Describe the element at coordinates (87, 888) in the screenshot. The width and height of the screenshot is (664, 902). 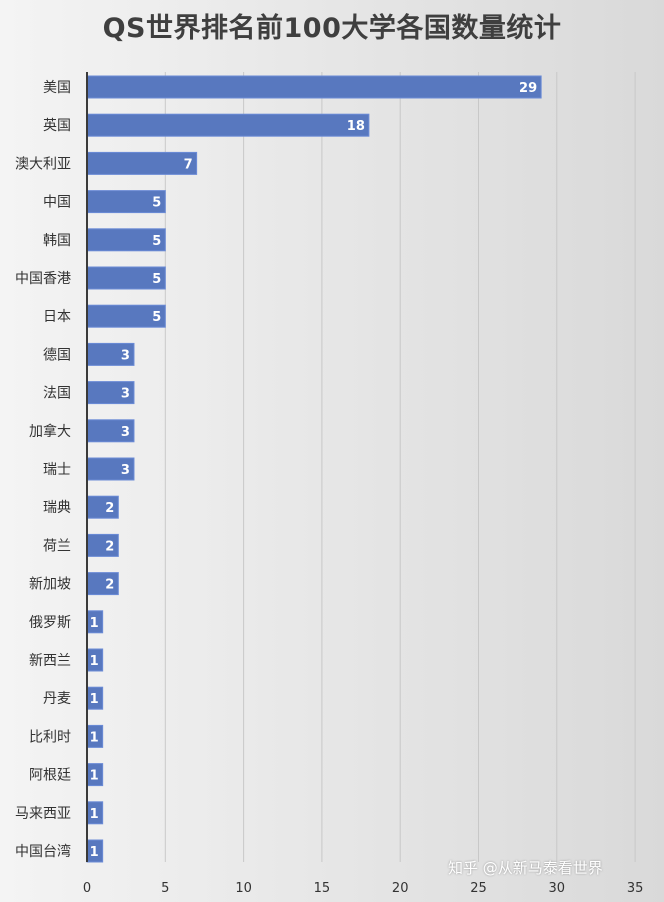
I see `x-tick-label: 0` at that location.